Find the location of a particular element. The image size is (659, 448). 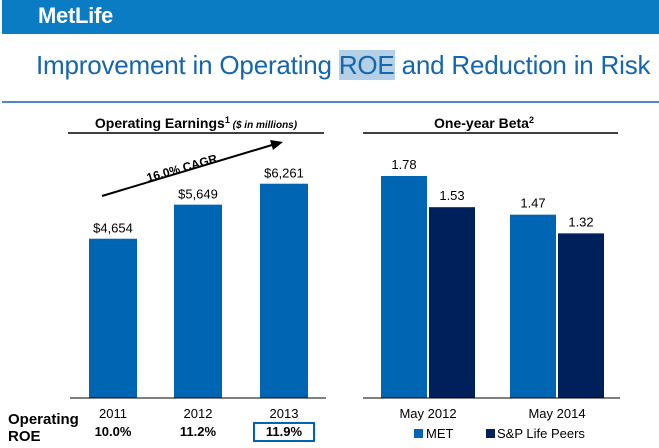

earnings-data-label-2012: $5,649 is located at coordinates (198, 194).